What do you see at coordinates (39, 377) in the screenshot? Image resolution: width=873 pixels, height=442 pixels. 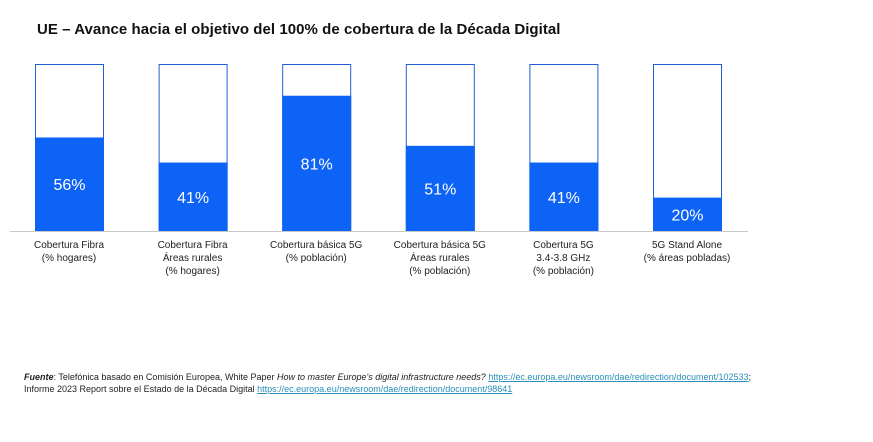 I see `source-label: Fuente` at bounding box center [39, 377].